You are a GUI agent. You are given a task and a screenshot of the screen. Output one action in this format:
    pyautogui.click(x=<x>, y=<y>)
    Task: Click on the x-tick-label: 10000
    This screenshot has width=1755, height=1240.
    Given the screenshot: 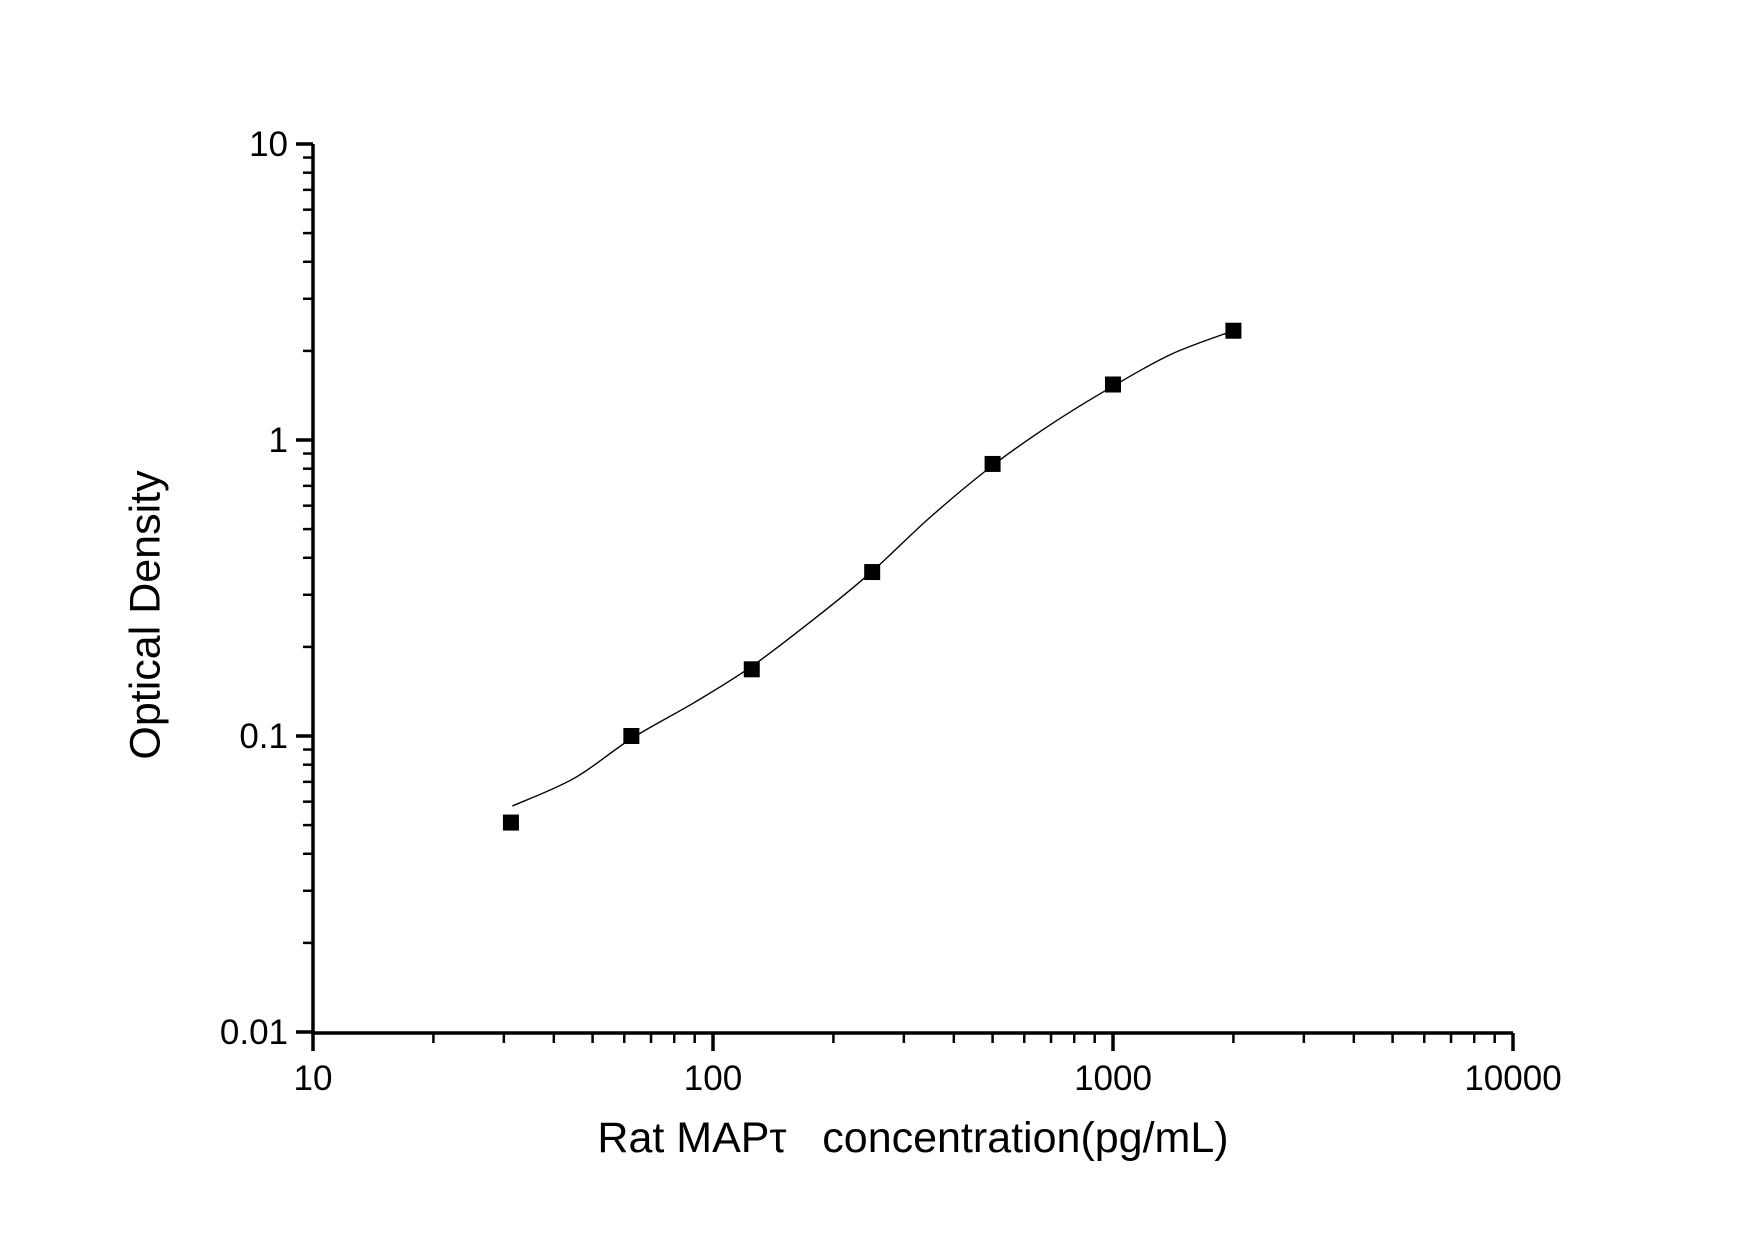 What is the action you would take?
    pyautogui.click(x=1512, y=1078)
    